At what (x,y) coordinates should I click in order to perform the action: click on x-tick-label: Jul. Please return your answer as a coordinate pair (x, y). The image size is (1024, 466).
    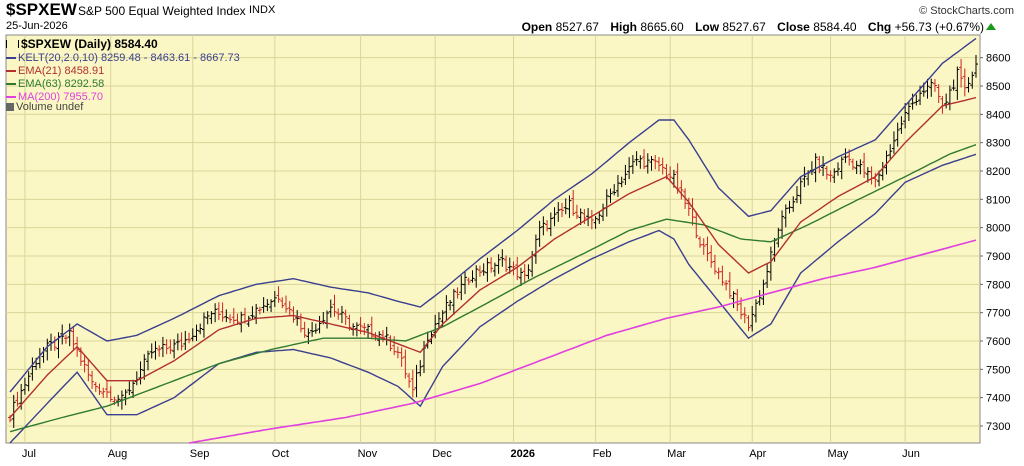
    Looking at the image, I should click on (29, 454).